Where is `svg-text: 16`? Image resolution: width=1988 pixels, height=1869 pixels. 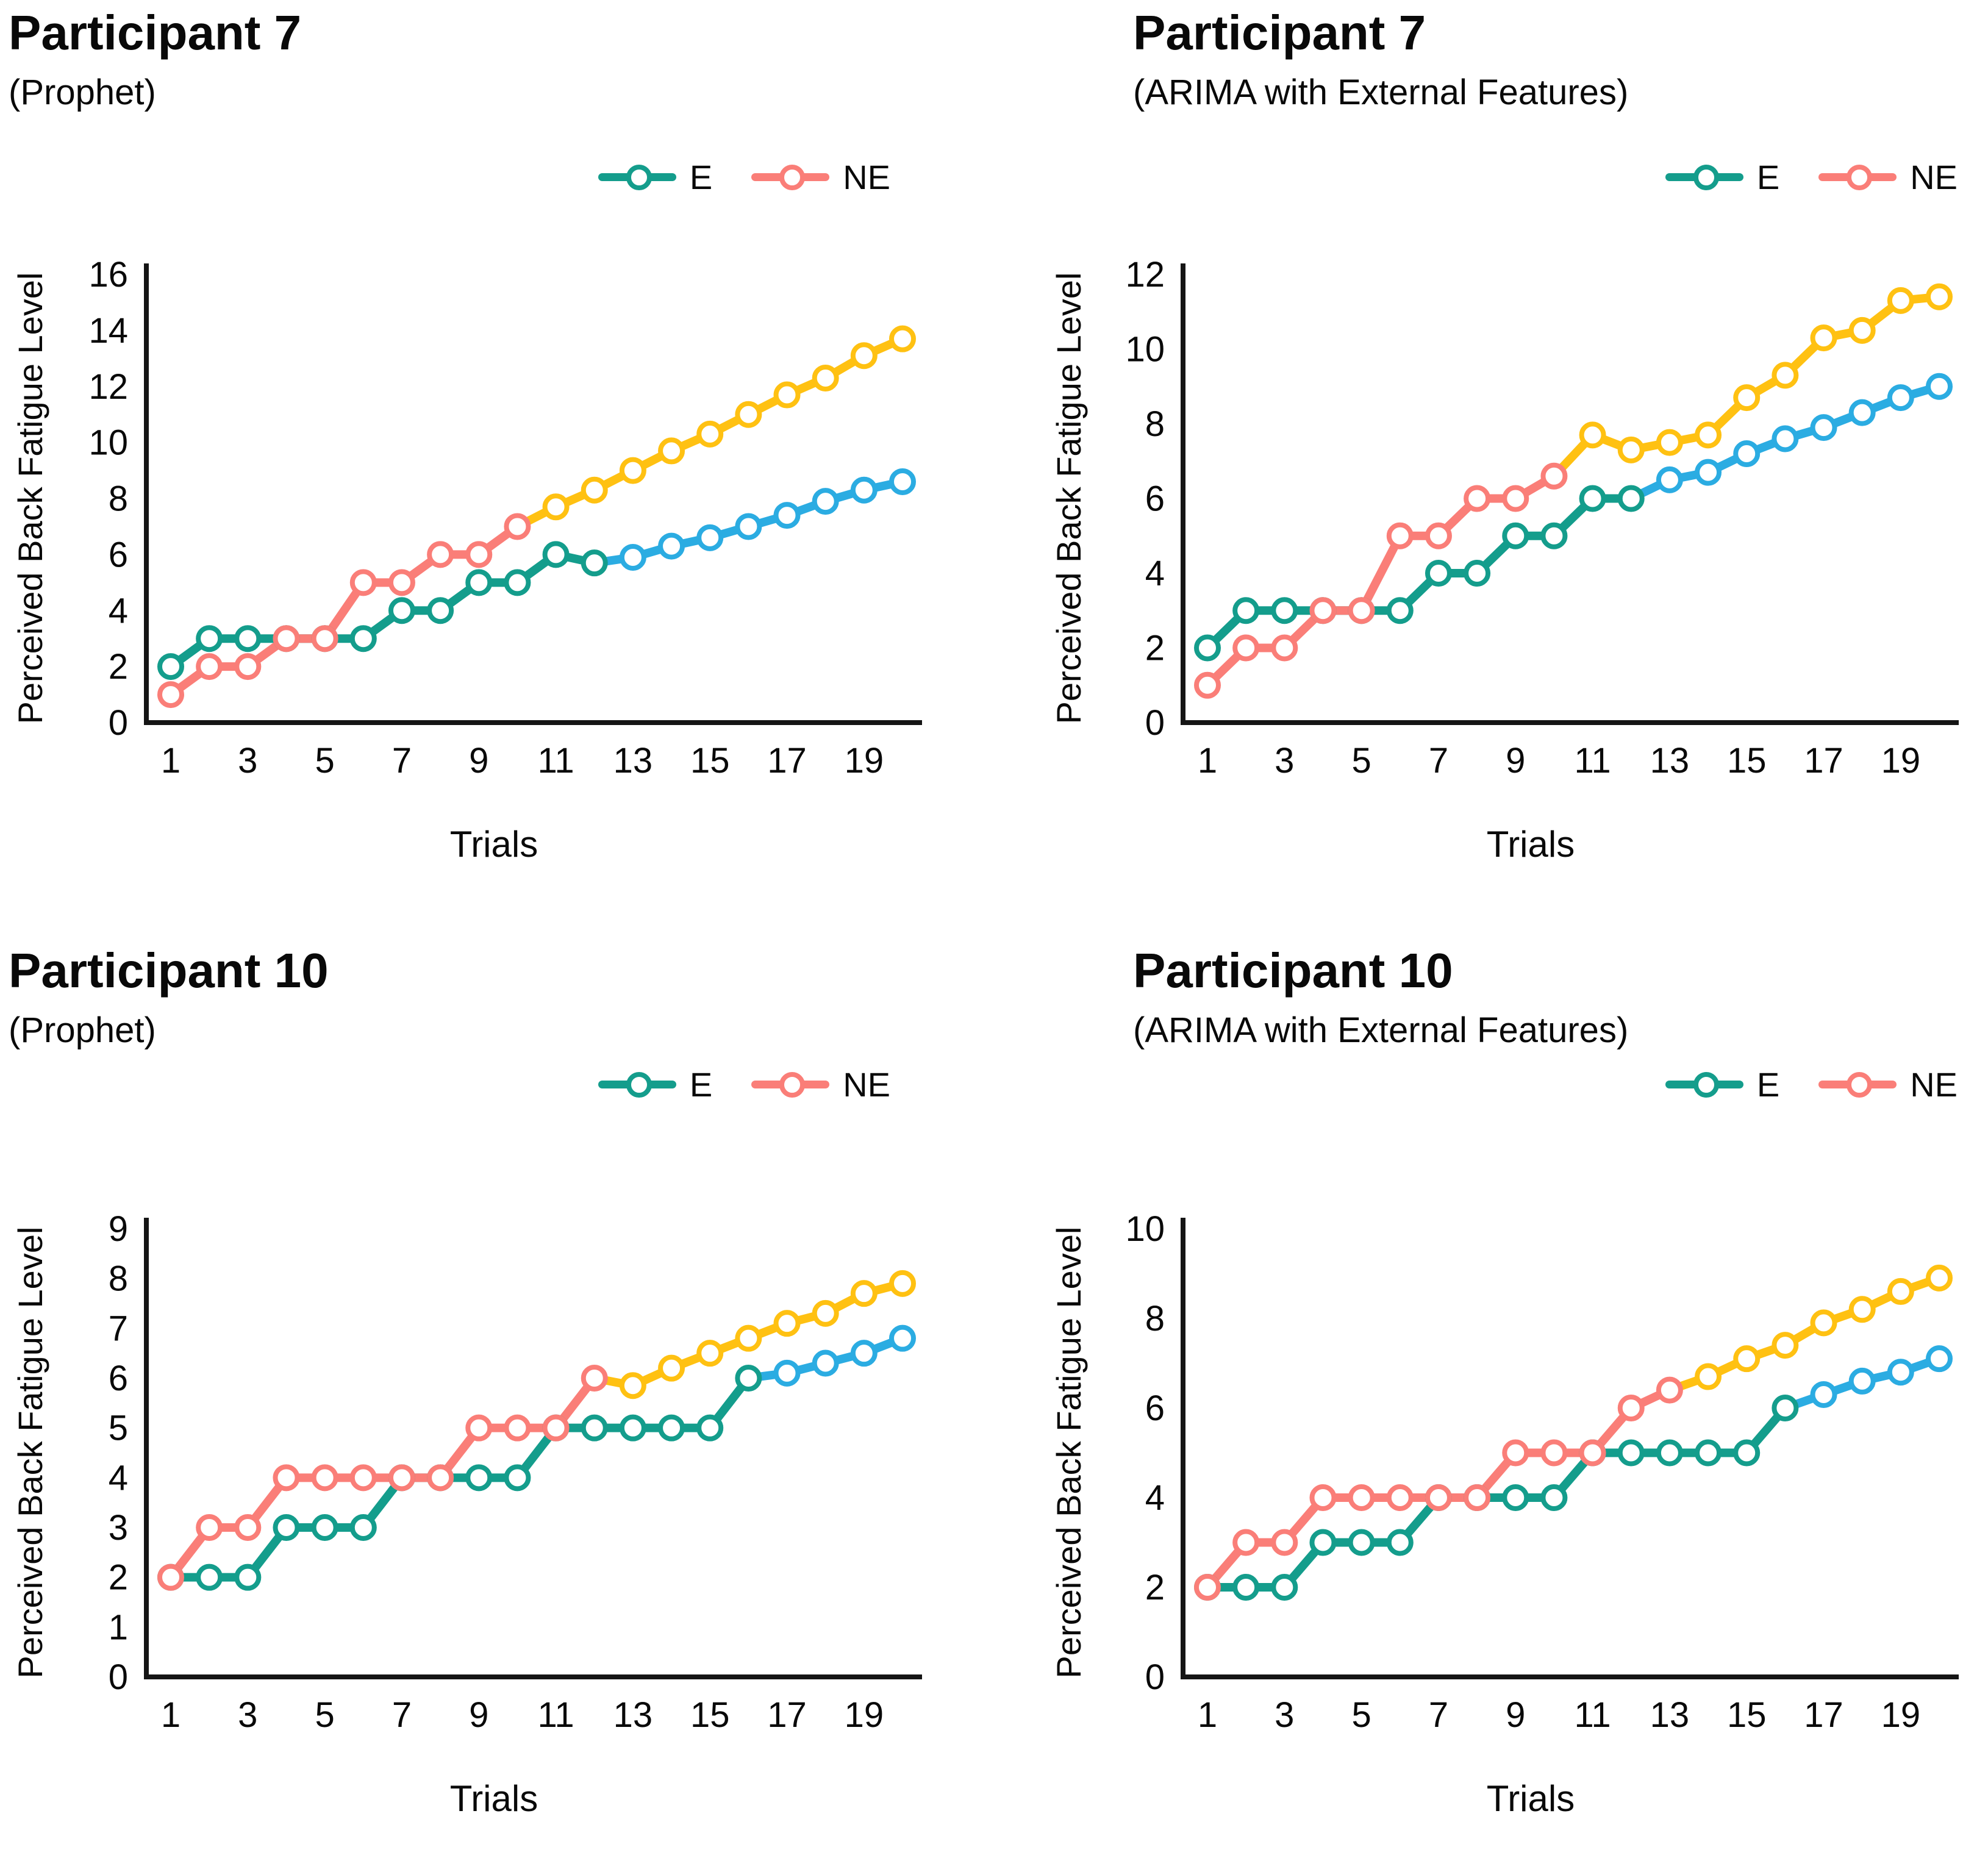 svg-text: 16 is located at coordinates (108, 275).